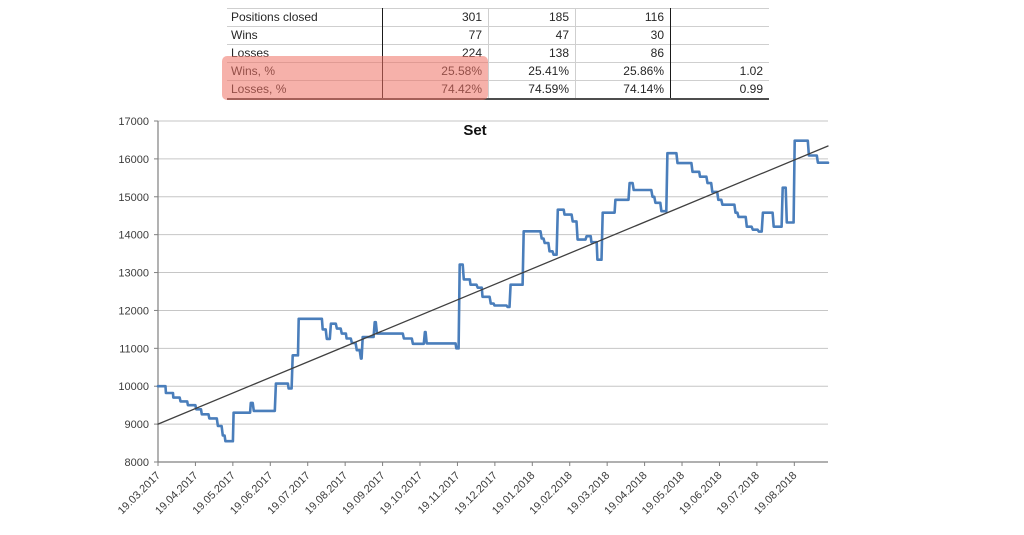  I want to click on value-cell: 25.86%, so click(623, 71).